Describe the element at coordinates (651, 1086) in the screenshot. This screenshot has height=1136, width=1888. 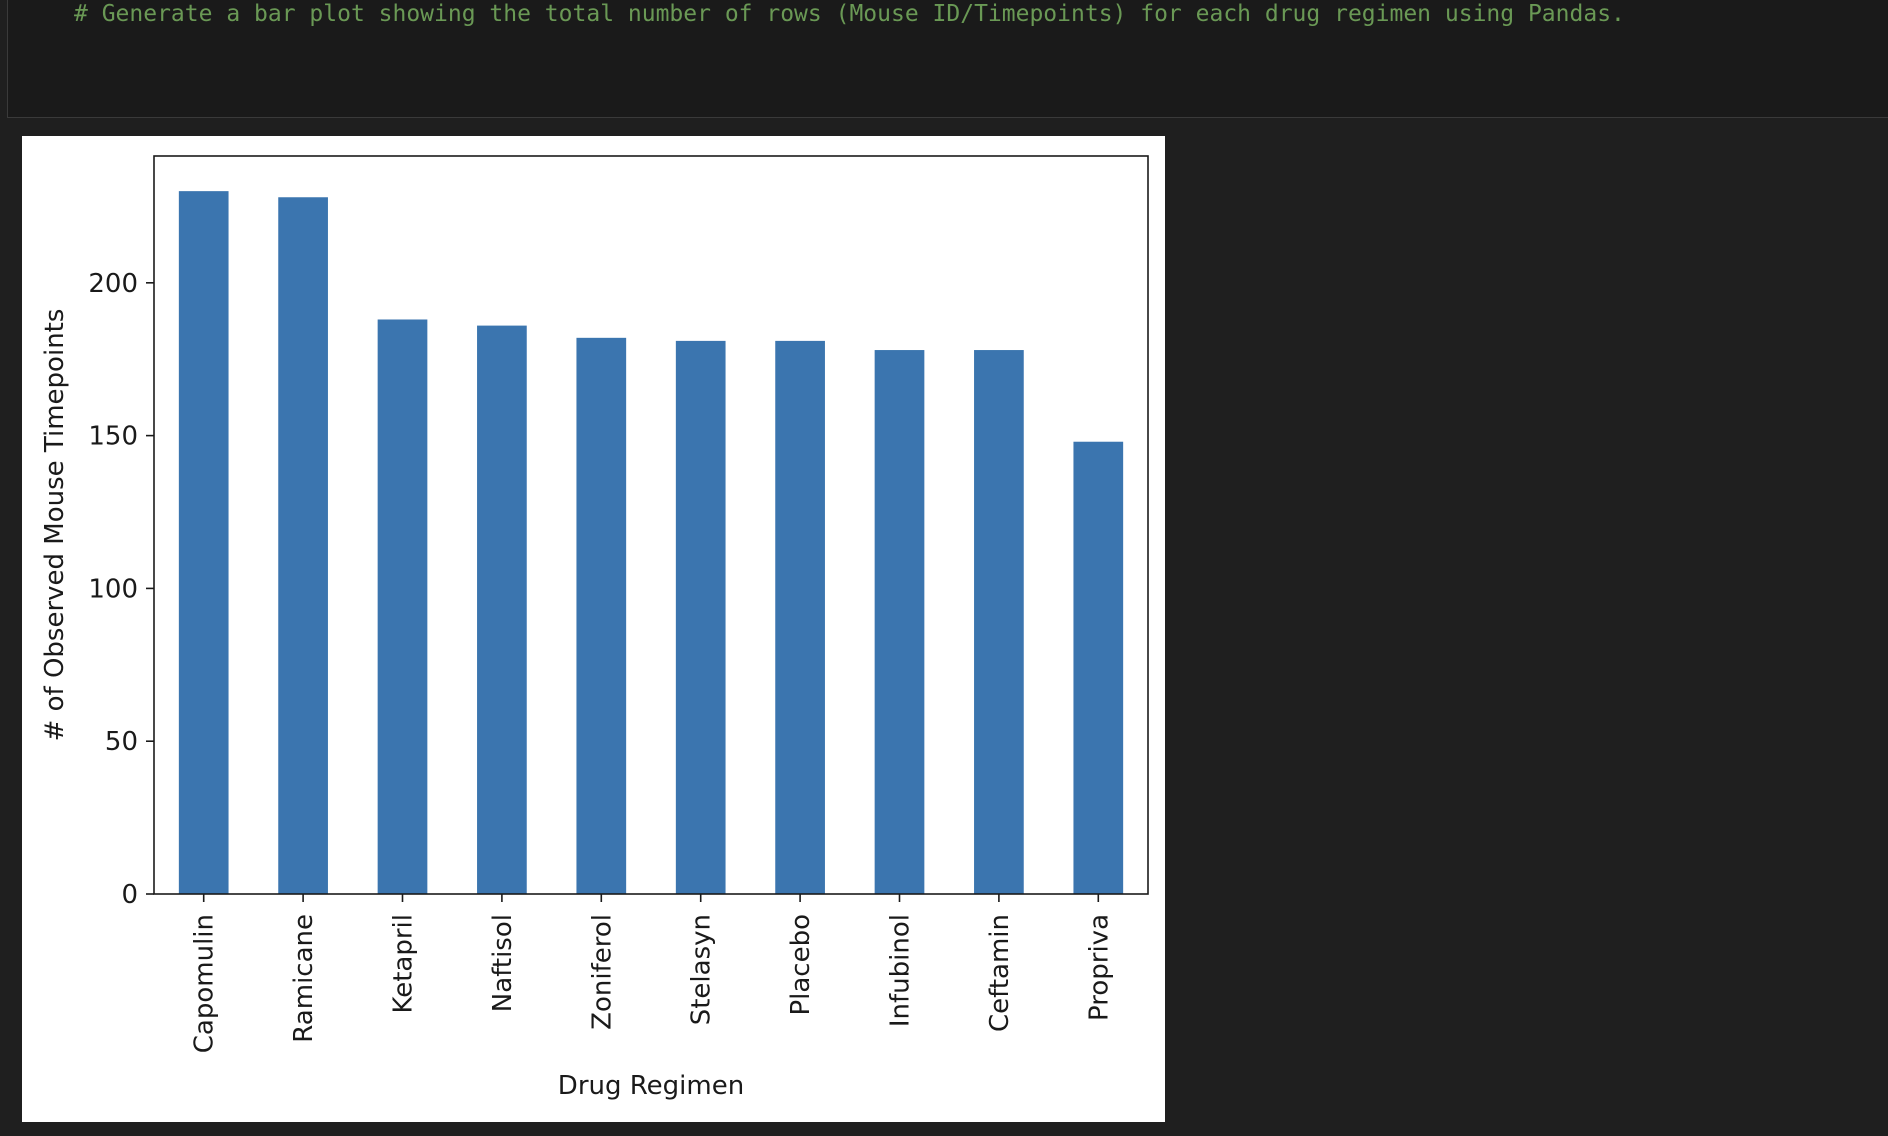
I see `x-axis-label: Drug Regimen` at that location.